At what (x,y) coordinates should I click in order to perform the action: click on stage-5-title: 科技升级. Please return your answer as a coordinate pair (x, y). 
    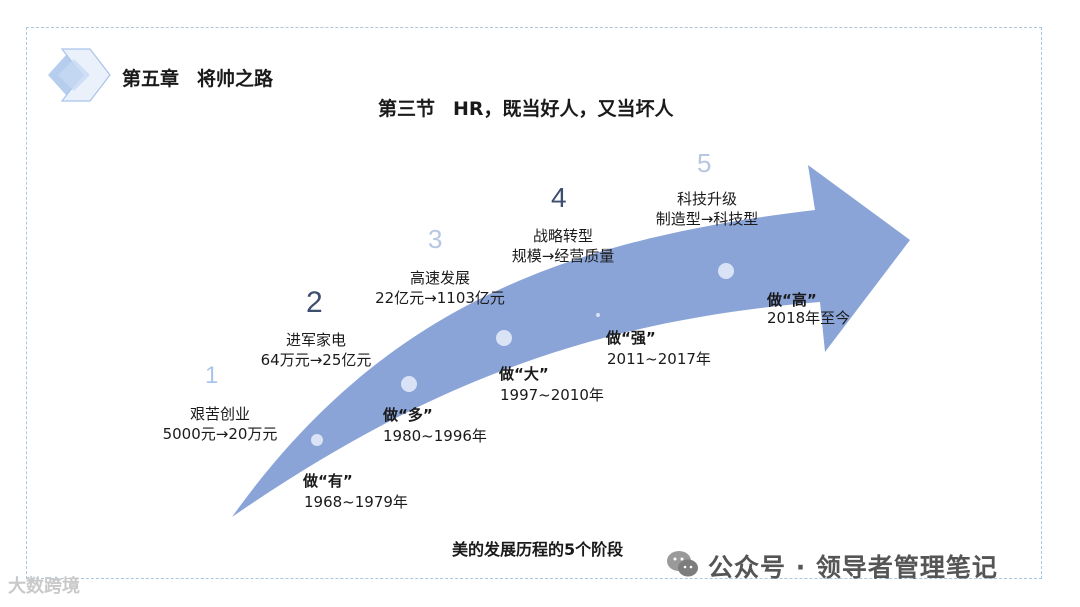
    Looking at the image, I should click on (706, 199).